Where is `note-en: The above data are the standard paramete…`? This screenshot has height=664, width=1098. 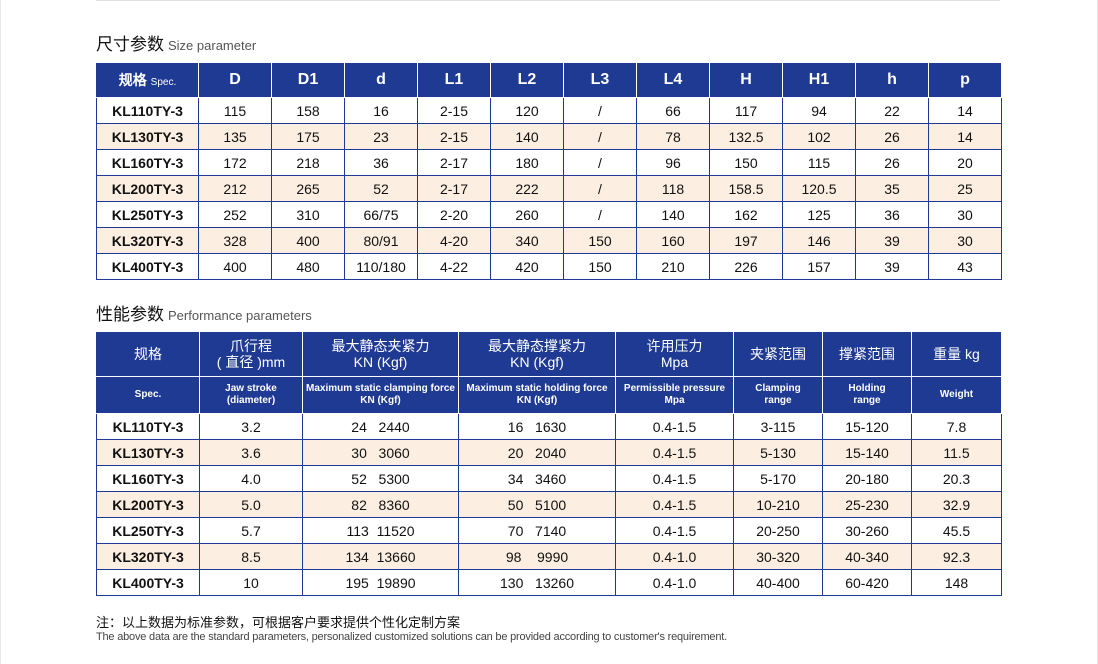 note-en: The above data are the standard paramete… is located at coordinates (411, 637).